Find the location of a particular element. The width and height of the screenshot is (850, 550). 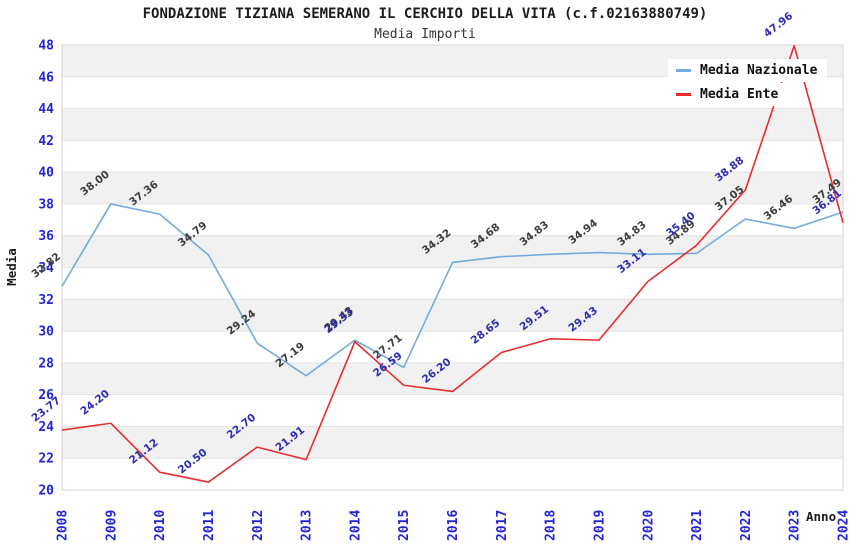

svg-text: 2012 is located at coordinates (258, 525).